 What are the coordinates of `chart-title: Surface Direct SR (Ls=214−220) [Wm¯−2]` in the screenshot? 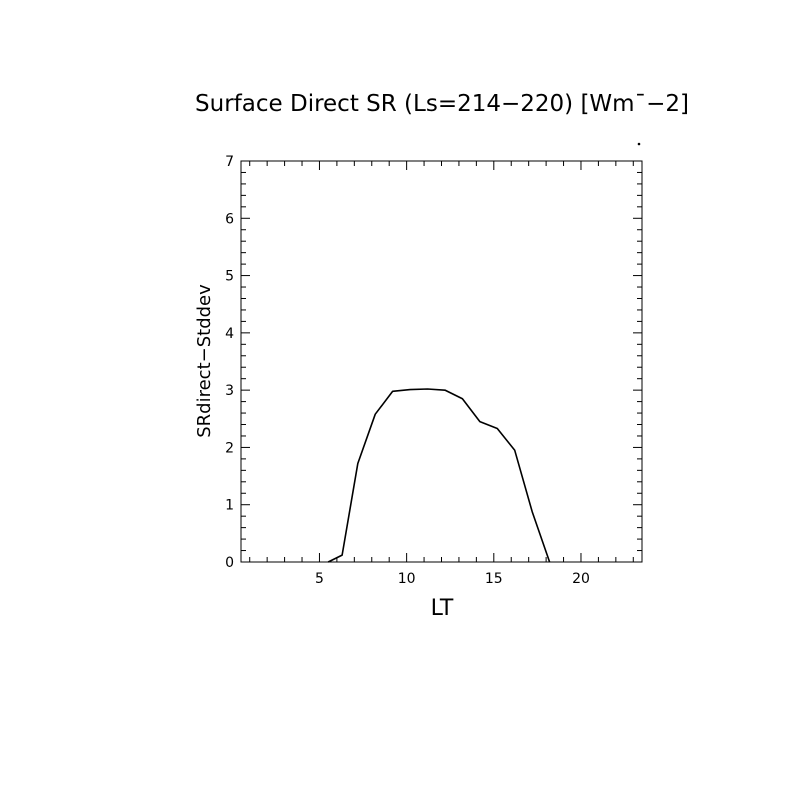 It's located at (442, 104).